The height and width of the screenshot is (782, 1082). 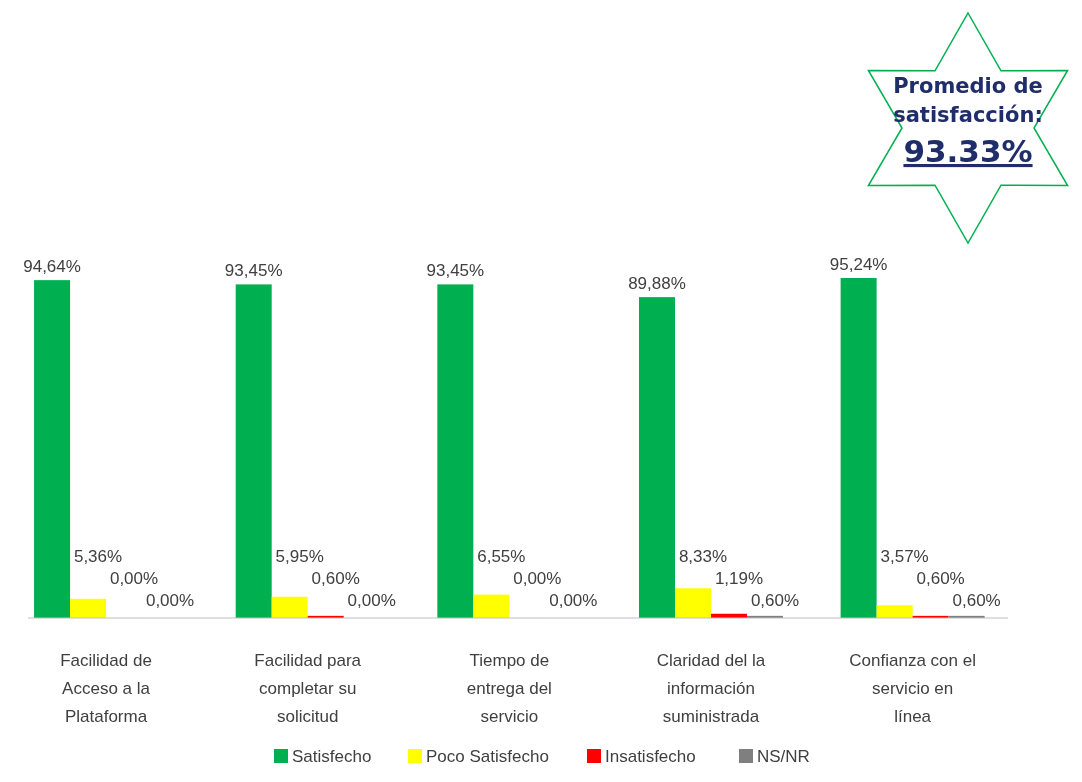 What do you see at coordinates (332, 756) in the screenshot?
I see `legend-label: Satisfecho` at bounding box center [332, 756].